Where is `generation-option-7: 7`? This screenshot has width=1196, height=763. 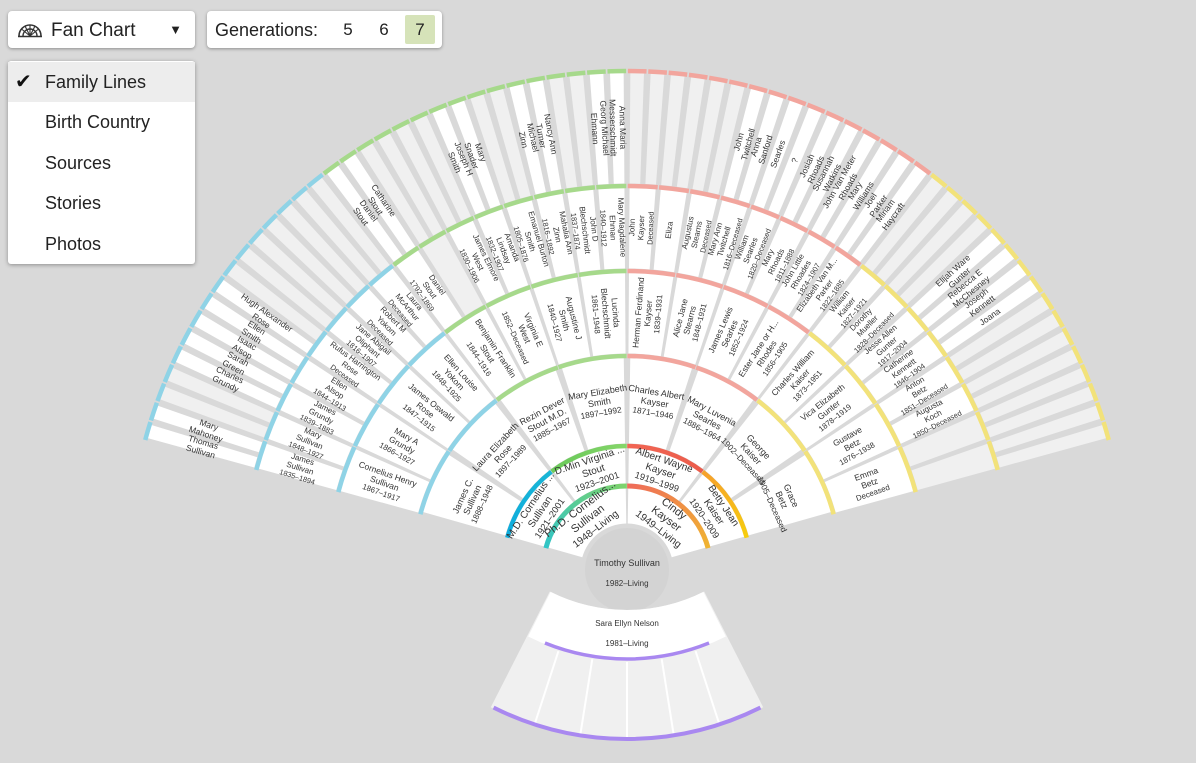 generation-option-7: 7 is located at coordinates (420, 29).